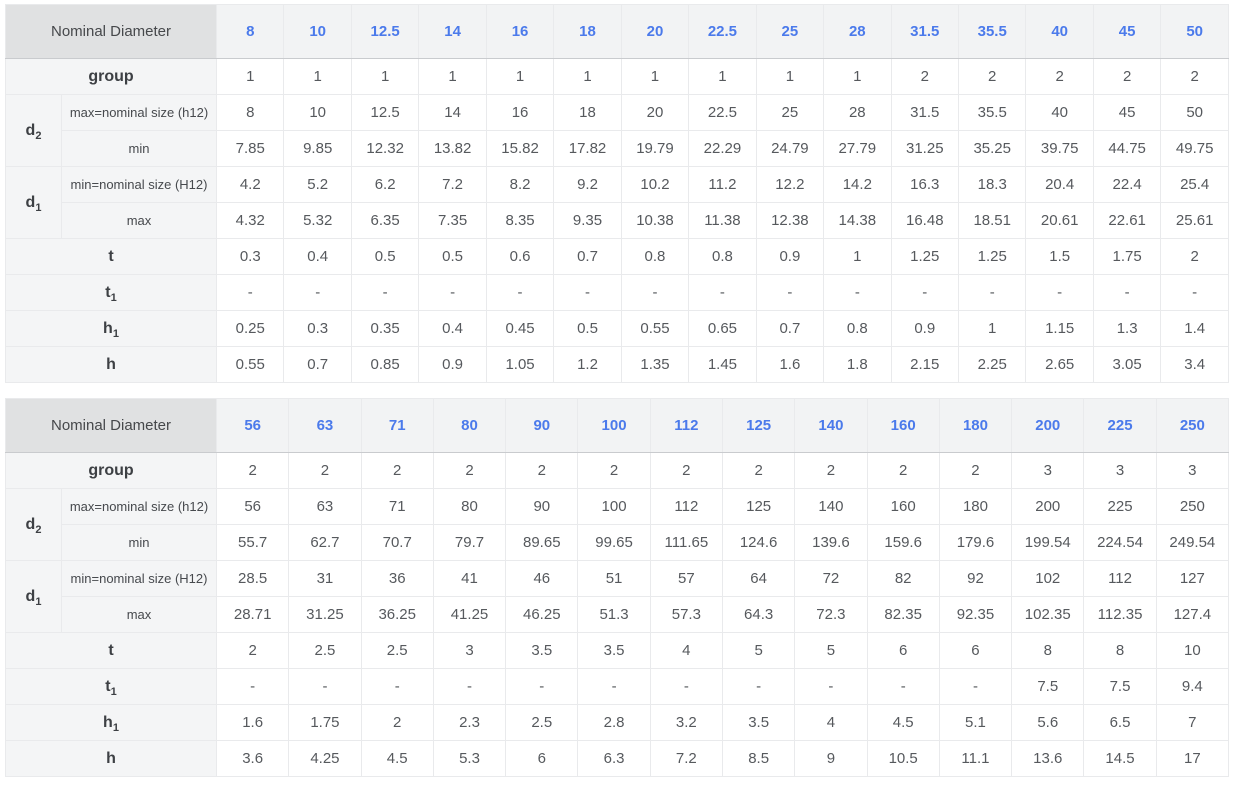 The image size is (1240, 798). I want to click on value-cell: 10, so click(317, 112).